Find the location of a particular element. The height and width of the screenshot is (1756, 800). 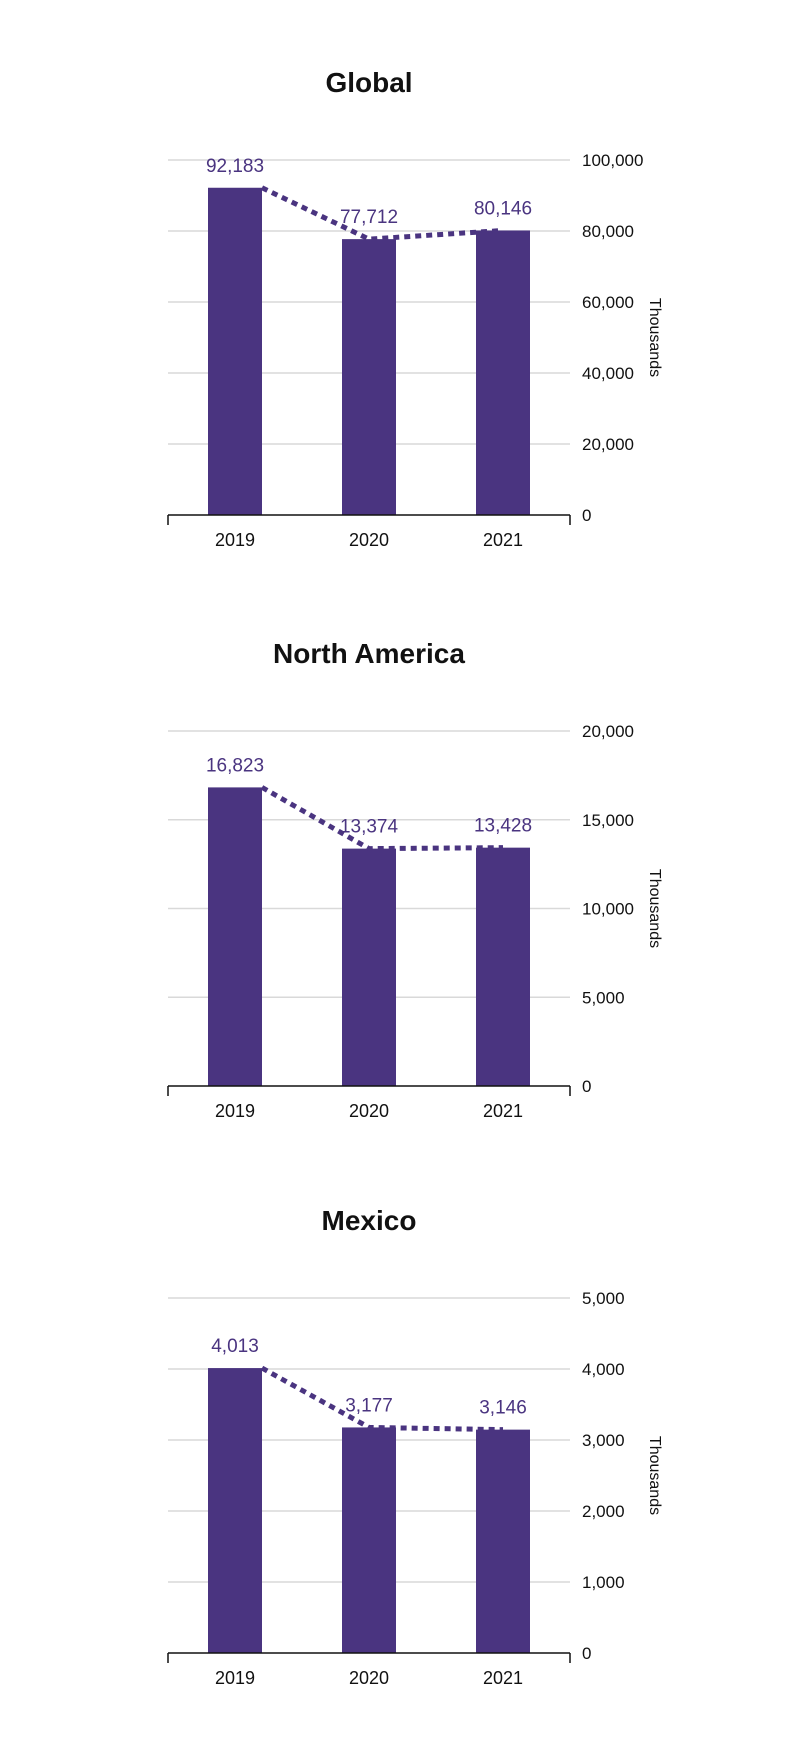

data-label: 80,146 is located at coordinates (503, 208).